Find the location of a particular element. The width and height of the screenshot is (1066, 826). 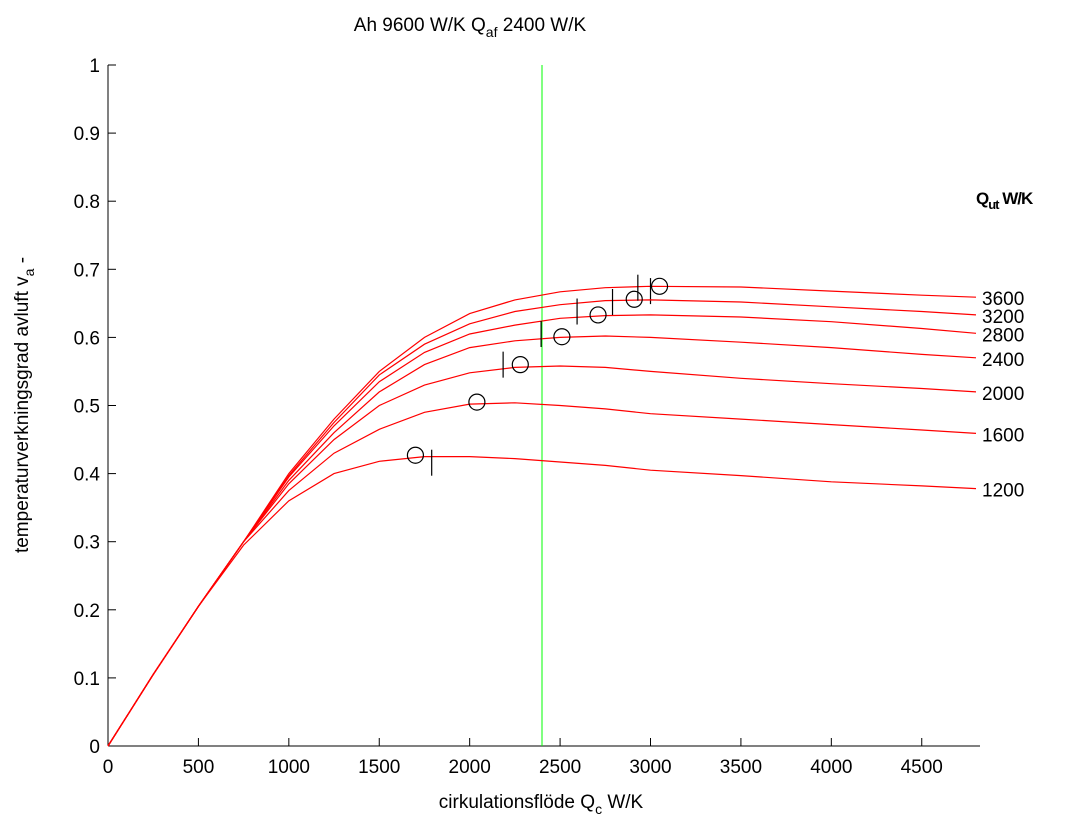

y-tick-label: 0.7 is located at coordinates (87, 270).